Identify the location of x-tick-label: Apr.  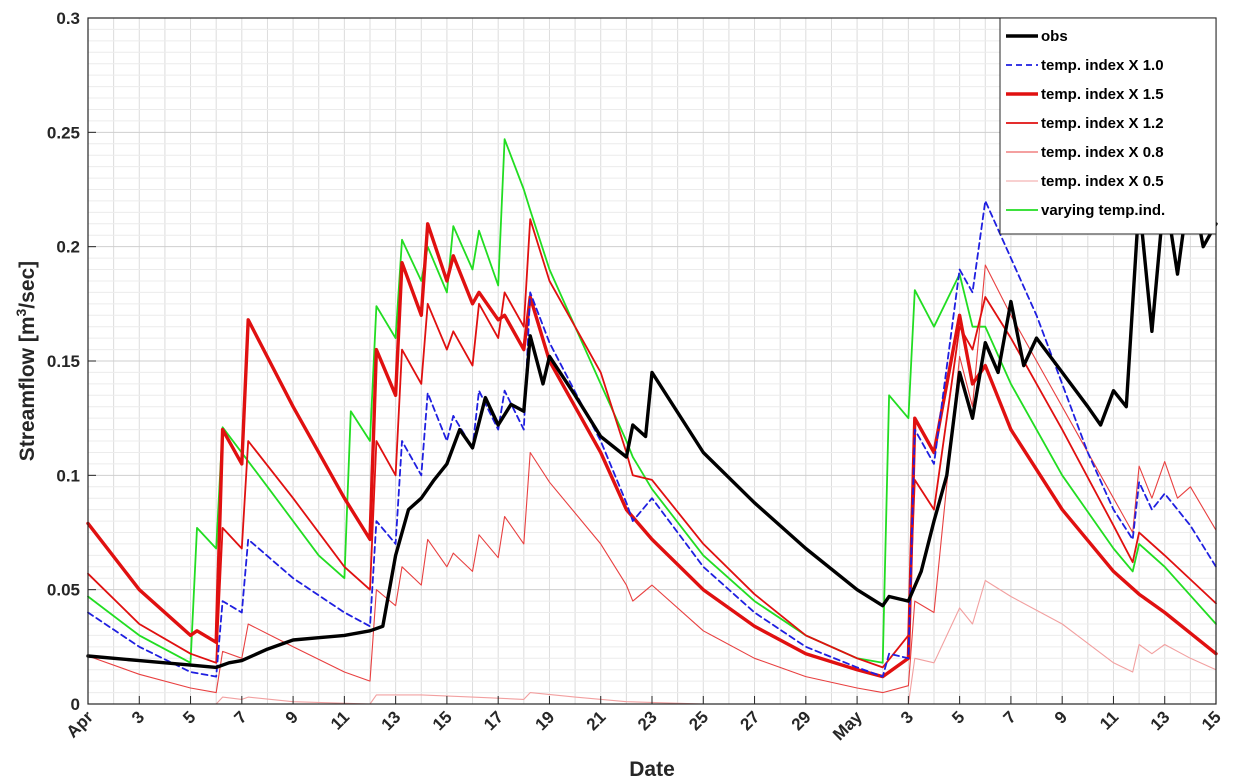
(80, 724).